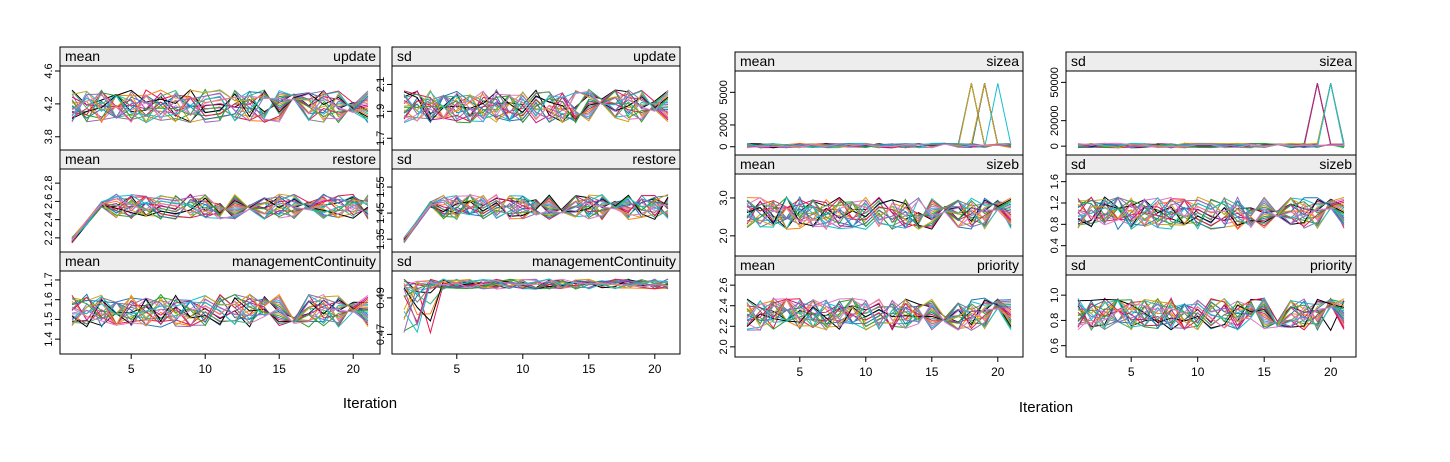 The width and height of the screenshot is (1450, 462). I want to click on y-tick-label: 1.9, so click(381, 111).